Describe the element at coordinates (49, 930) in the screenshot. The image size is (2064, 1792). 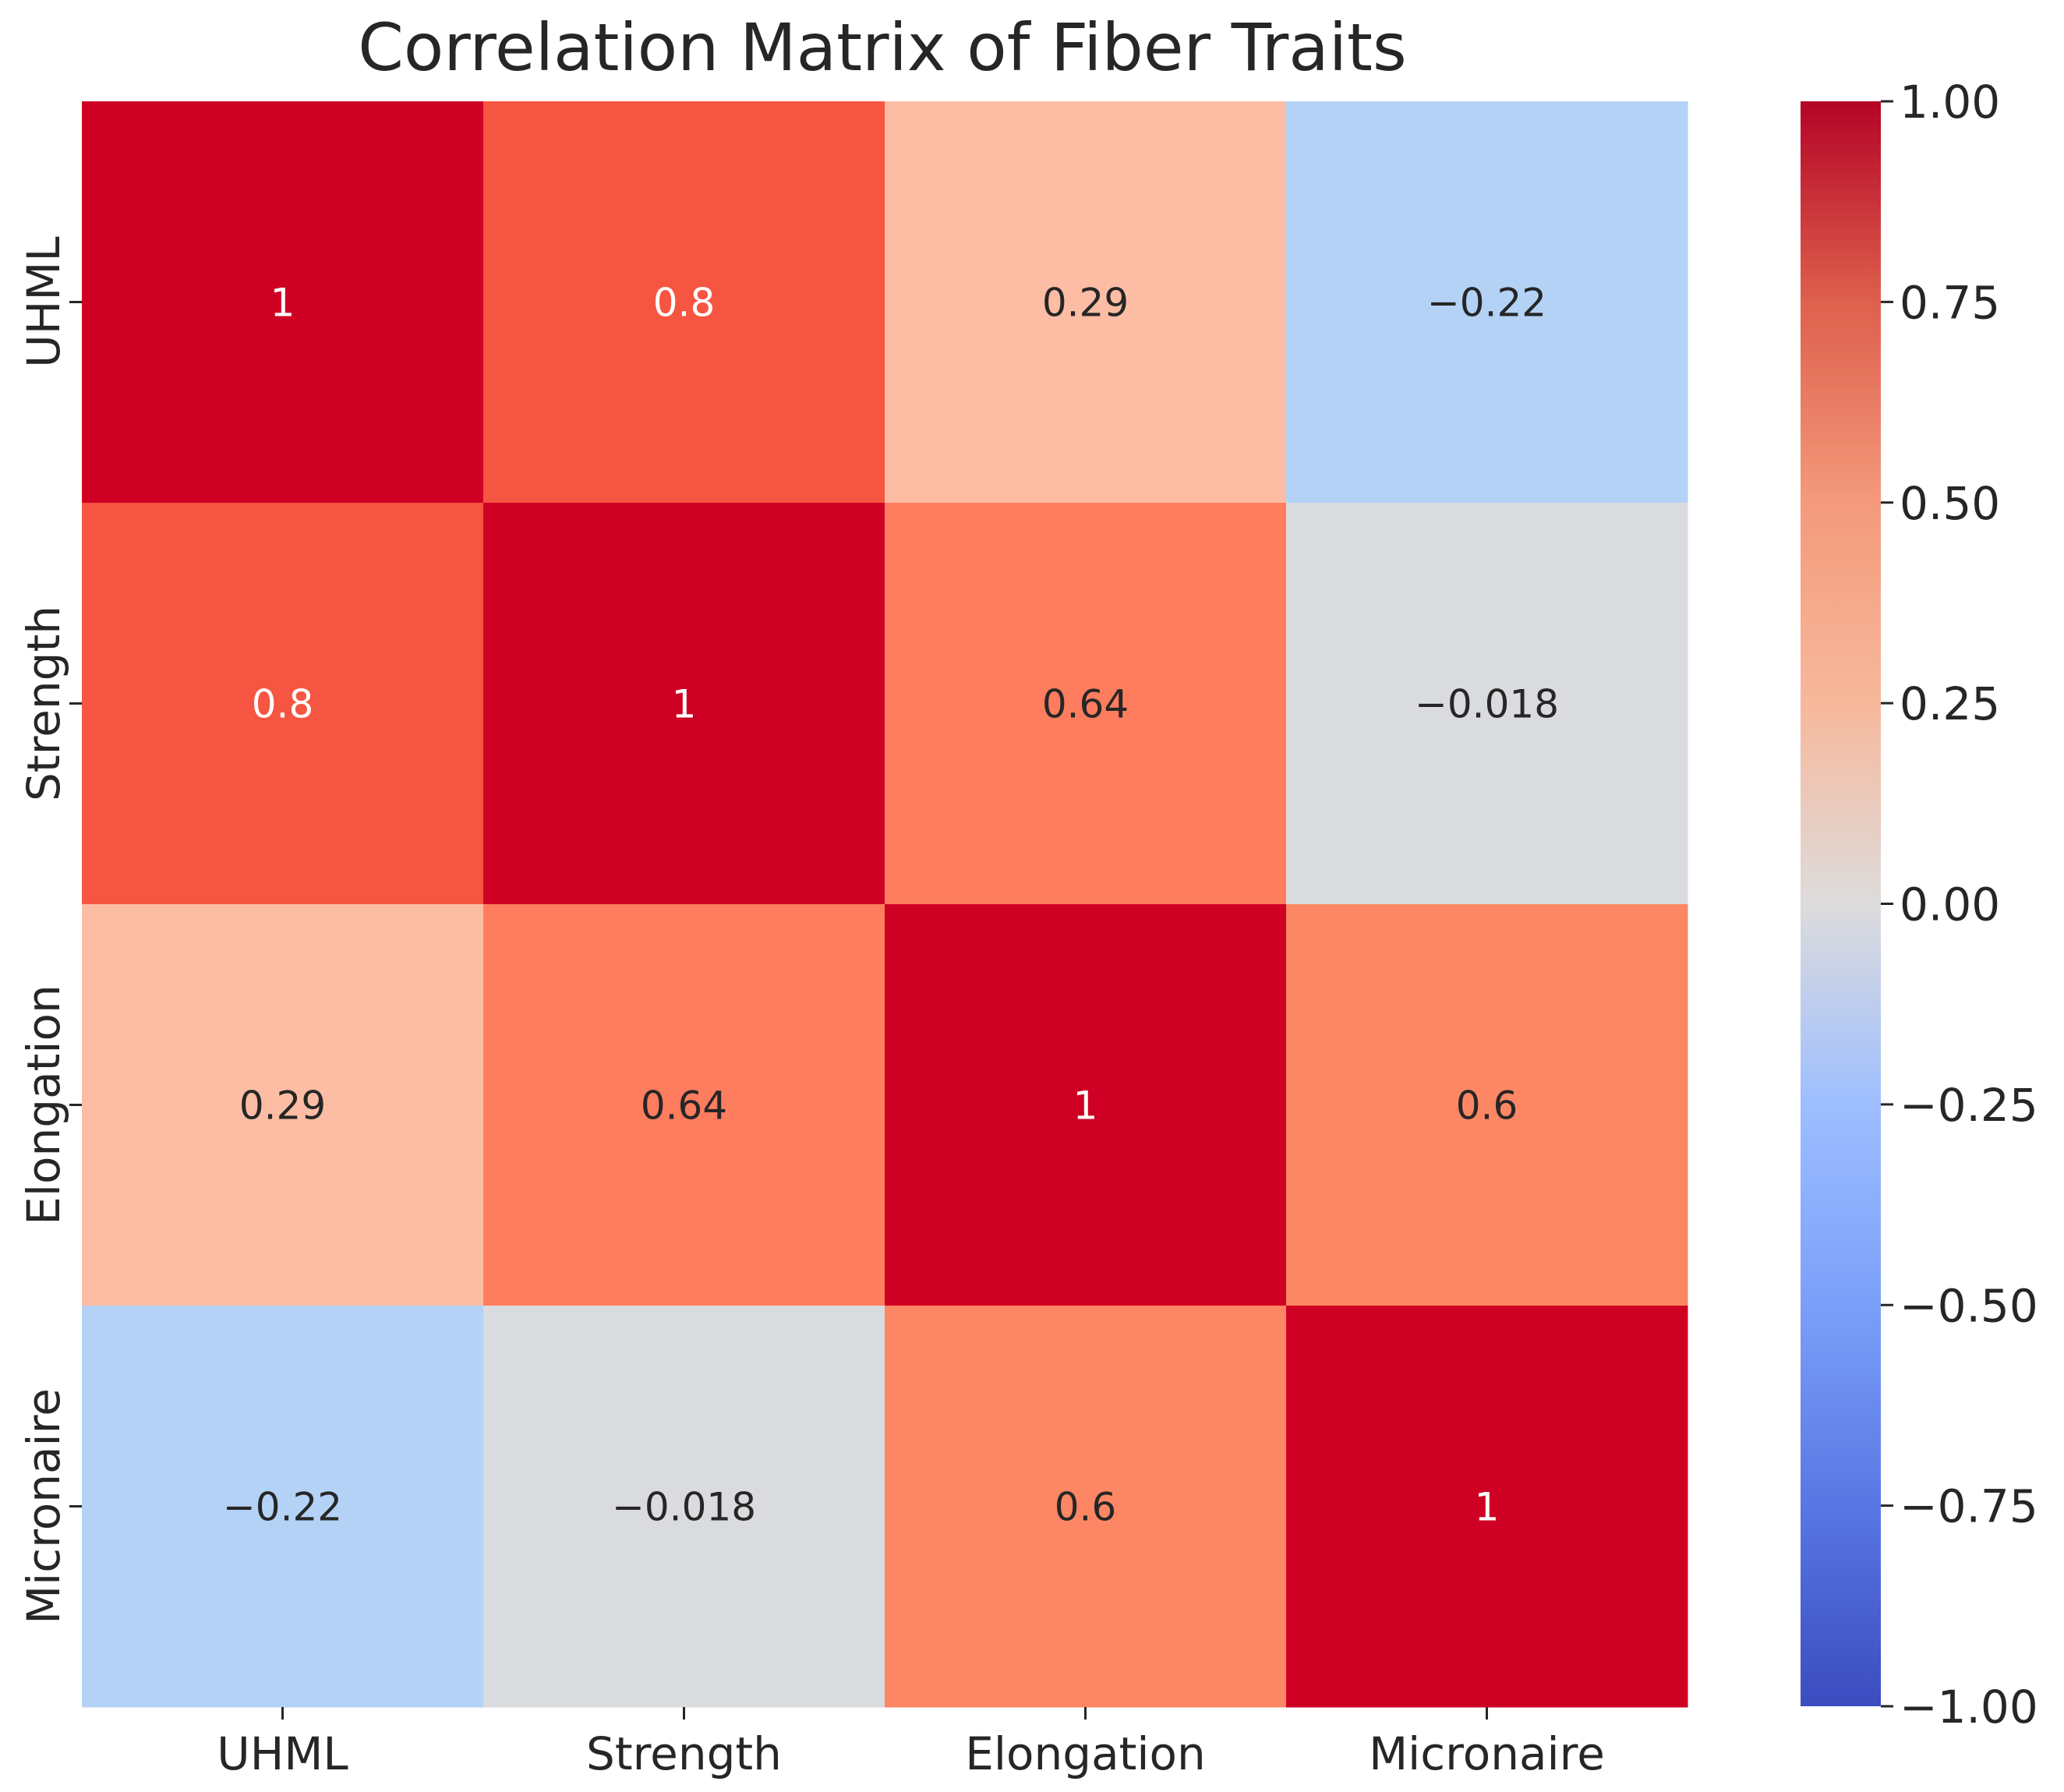
I see `y-axis: UHML Strength Elongation Micronaire` at that location.